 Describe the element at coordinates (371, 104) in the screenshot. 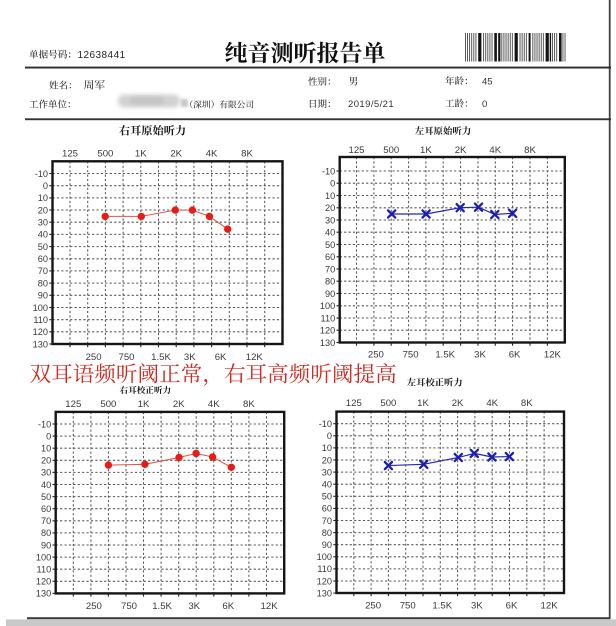

I see `svg-text: 2019/5/21` at that location.